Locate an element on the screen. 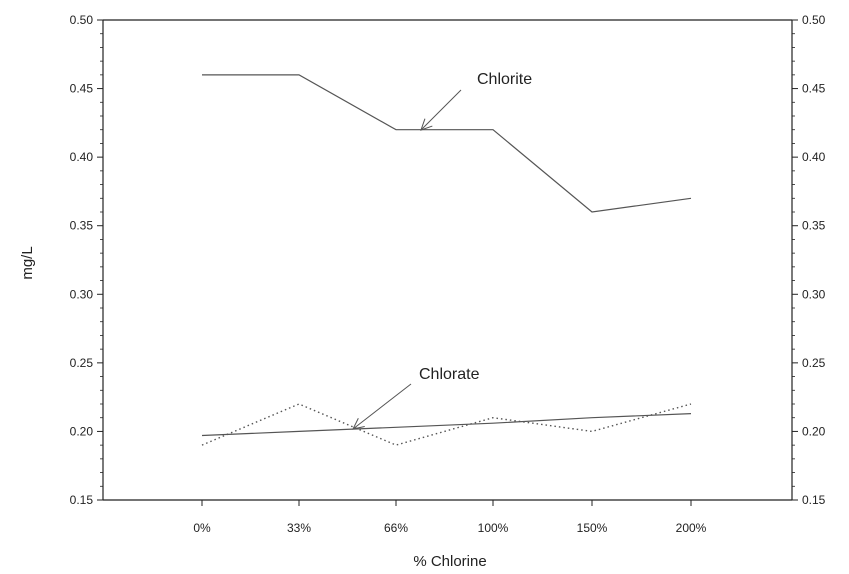  annotation-arrow-chlorate is located at coordinates (382, 406).